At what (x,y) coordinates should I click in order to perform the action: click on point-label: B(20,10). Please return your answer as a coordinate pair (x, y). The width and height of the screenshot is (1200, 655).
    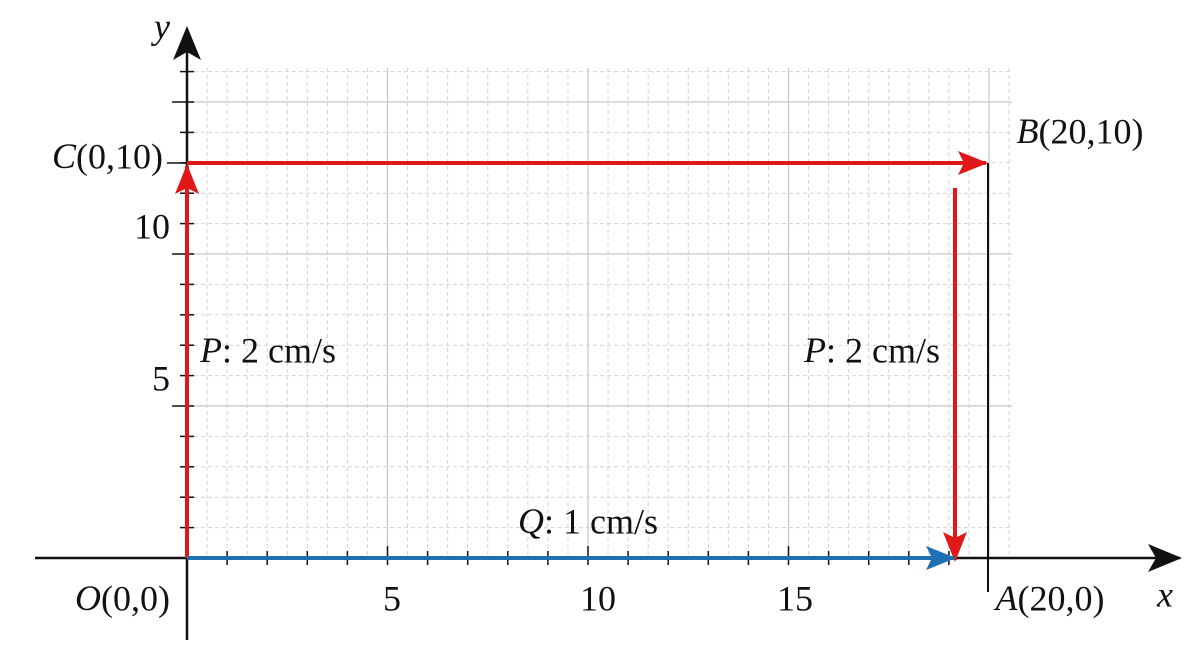
    Looking at the image, I should click on (1080, 131).